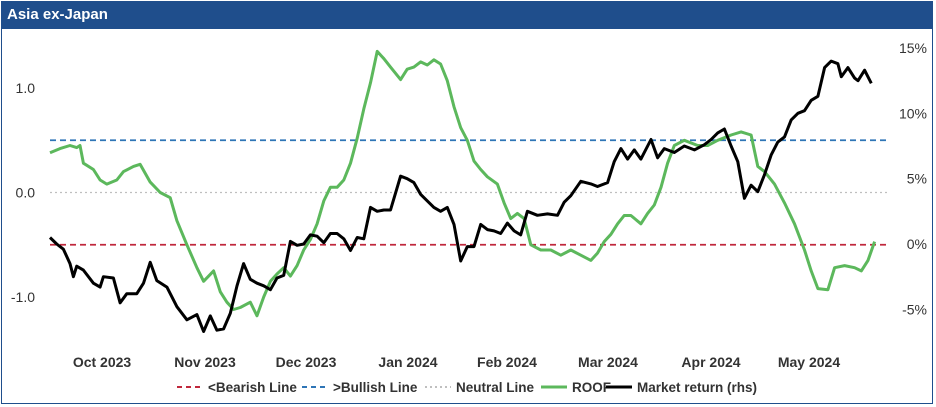 The width and height of the screenshot is (936, 407). Describe the element at coordinates (917, 244) in the screenshot. I see `y-right-tick-label: 0%` at that location.